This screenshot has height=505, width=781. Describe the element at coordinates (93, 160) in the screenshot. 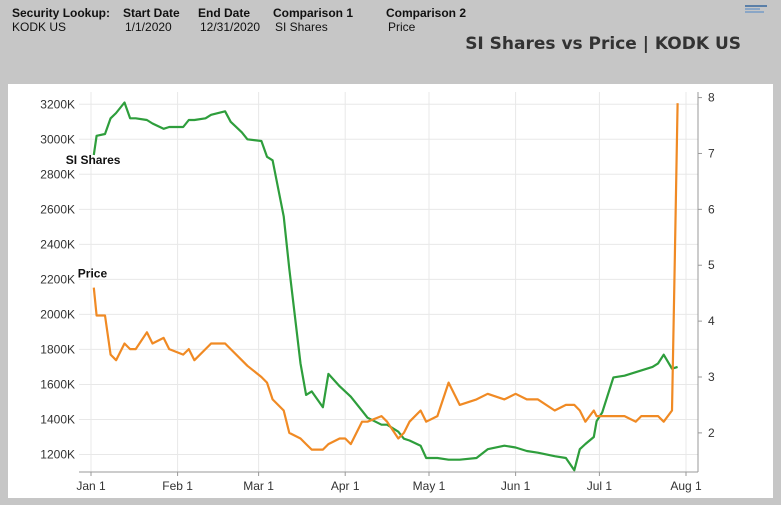

I see `series-label-si-shares: SI Shares` at that location.